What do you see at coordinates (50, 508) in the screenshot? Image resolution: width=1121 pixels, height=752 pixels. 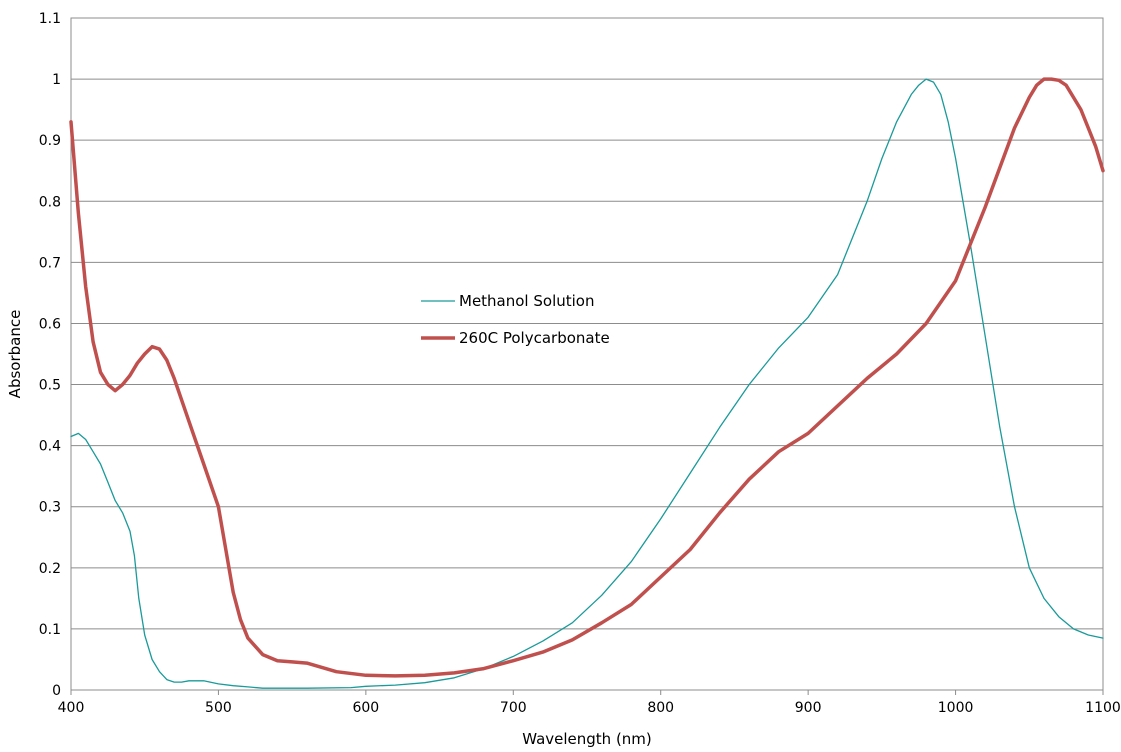 I see `y-tick-label: 0.3` at bounding box center [50, 508].